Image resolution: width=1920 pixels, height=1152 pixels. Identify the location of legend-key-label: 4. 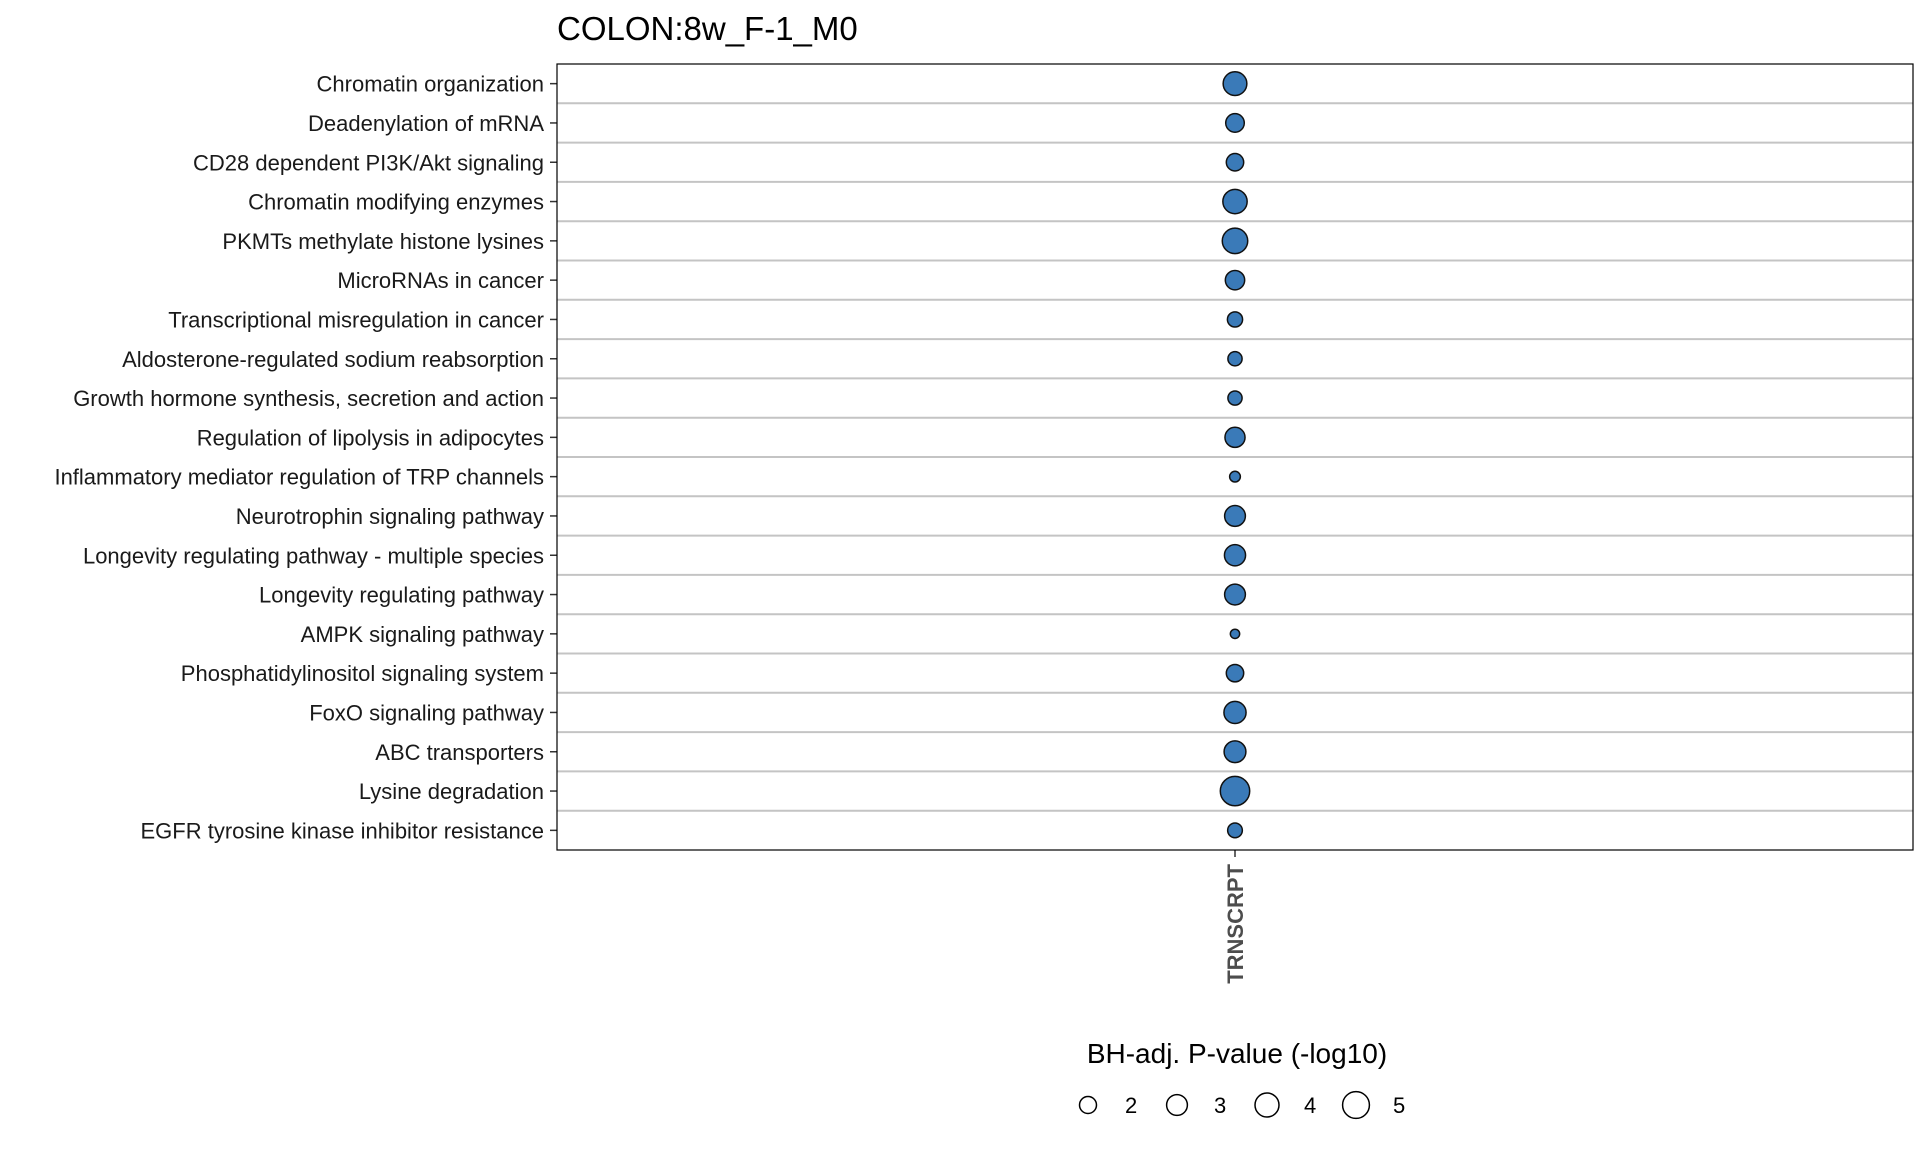
(1310, 1105).